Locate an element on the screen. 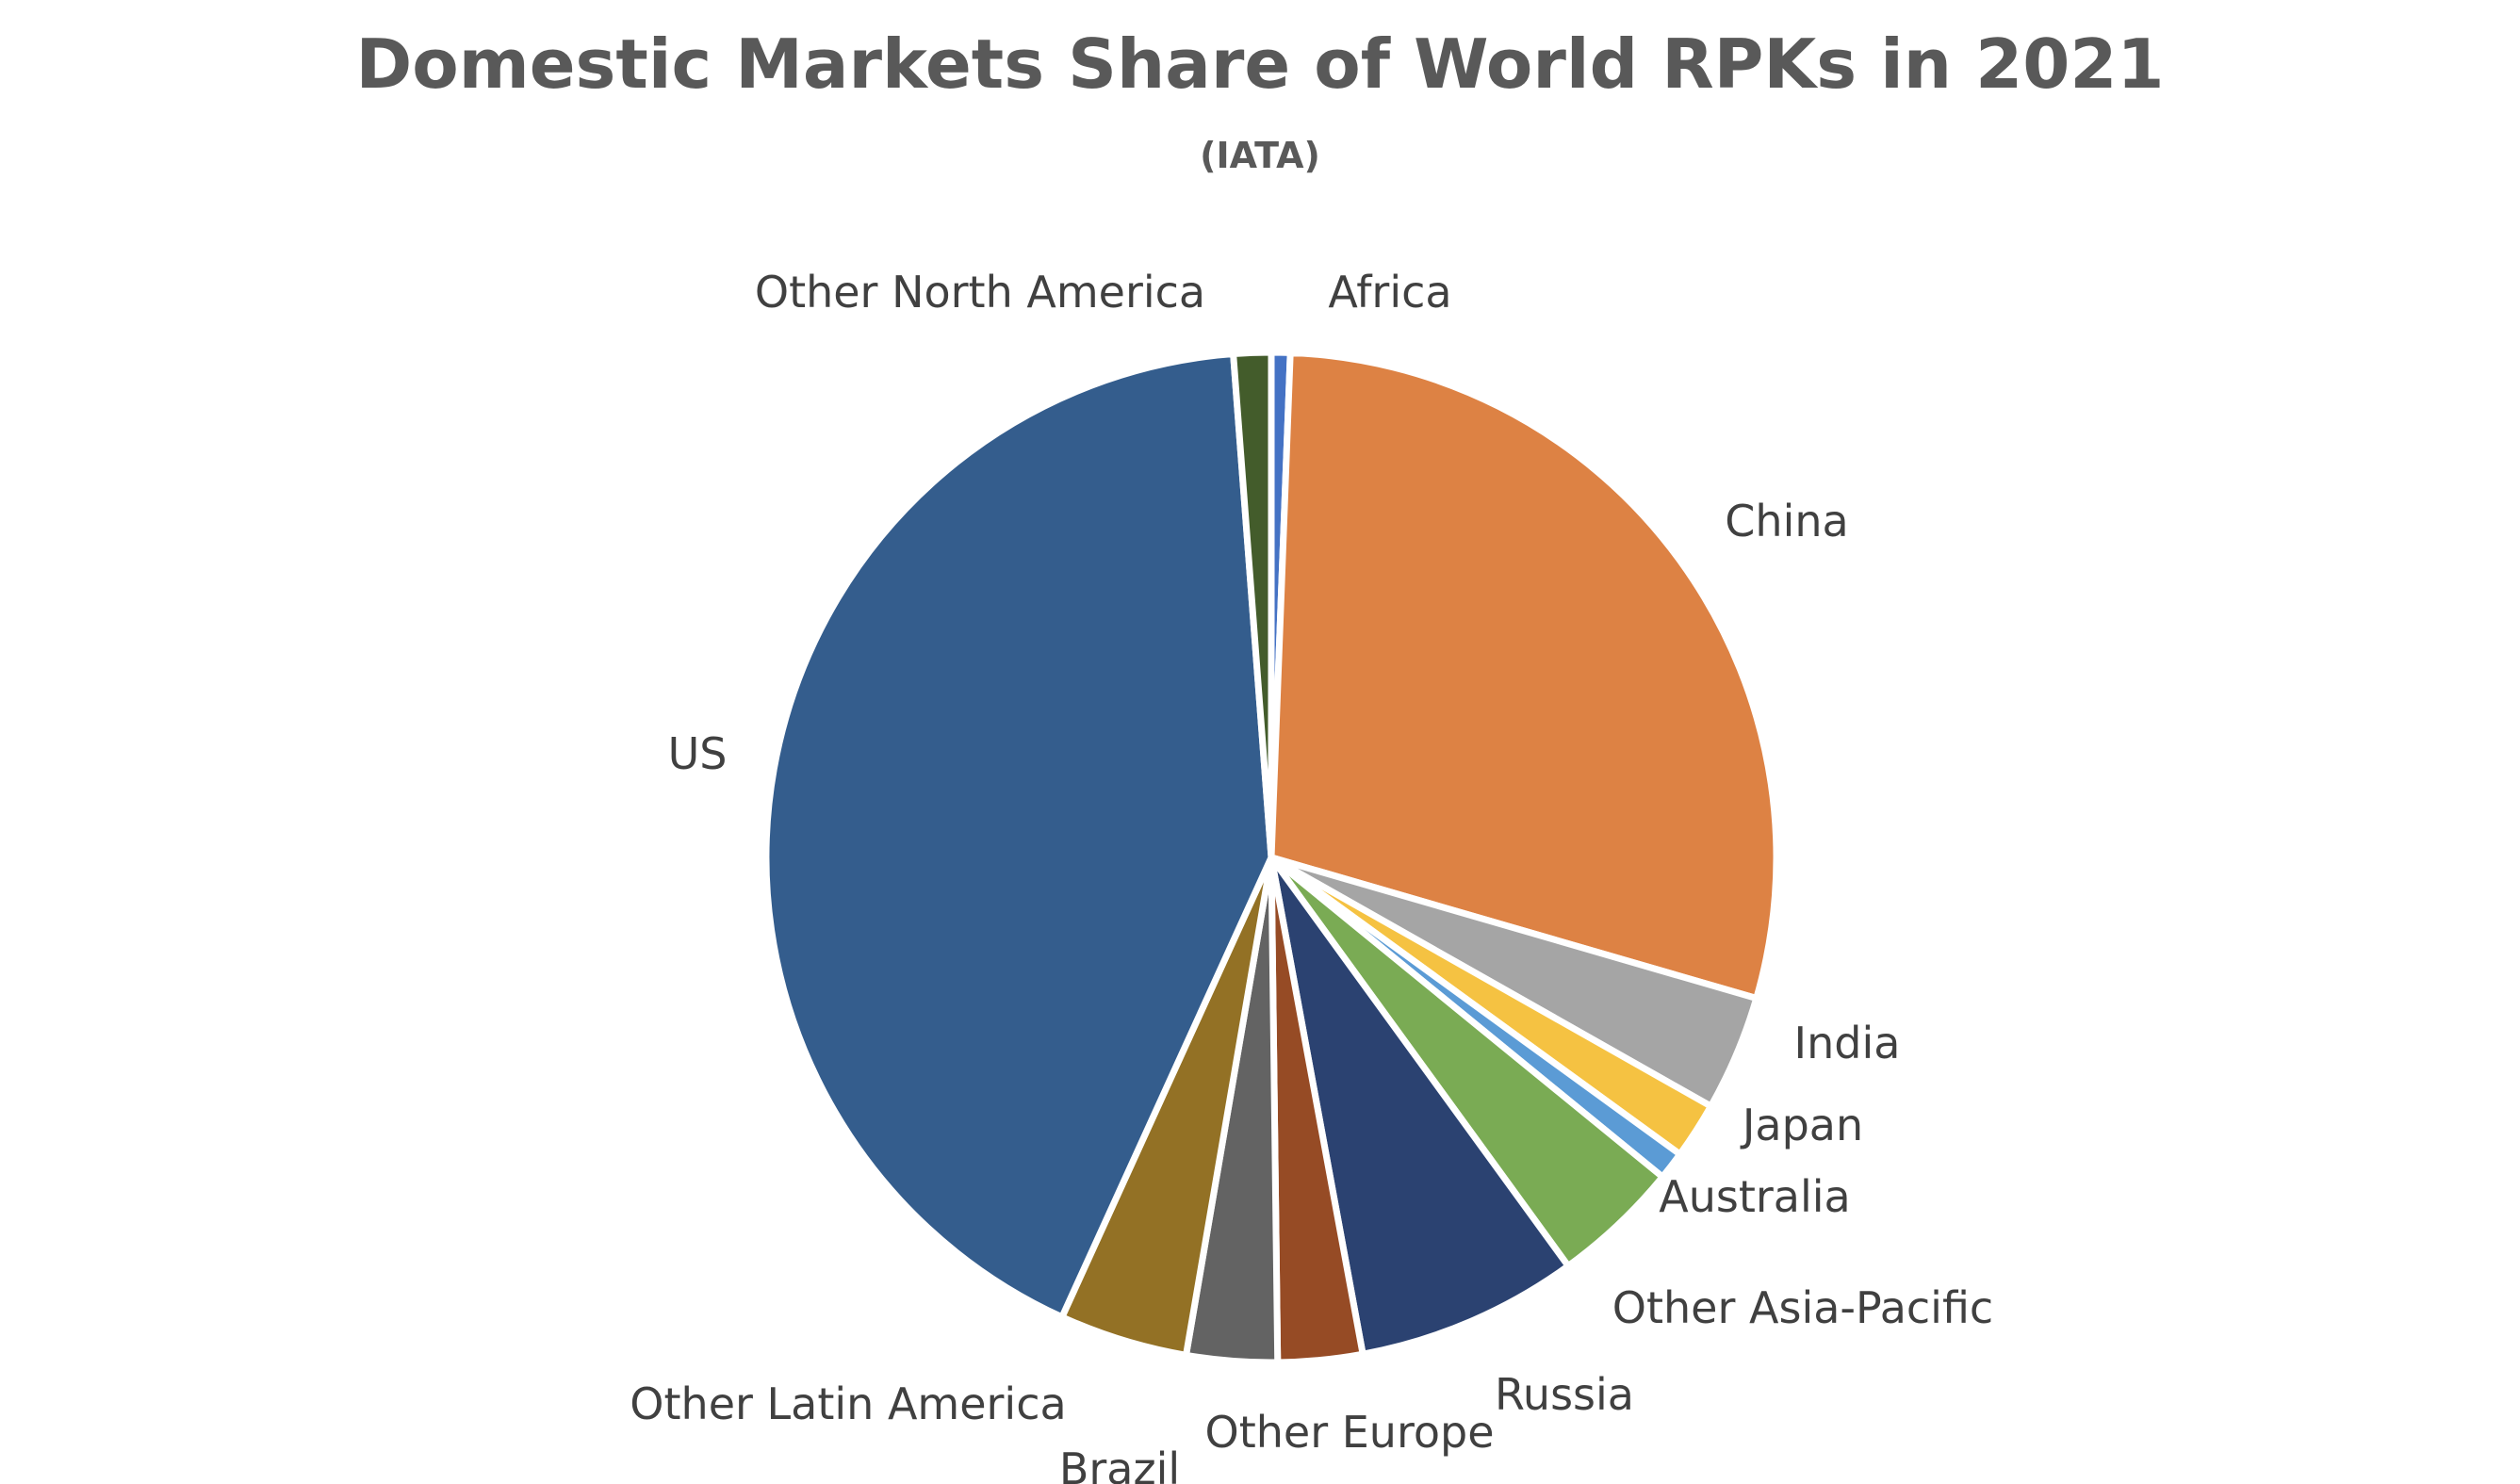 Image resolution: width=2520 pixels, height=1484 pixels. slice-label-brazil: Brazil is located at coordinates (1119, 1463).